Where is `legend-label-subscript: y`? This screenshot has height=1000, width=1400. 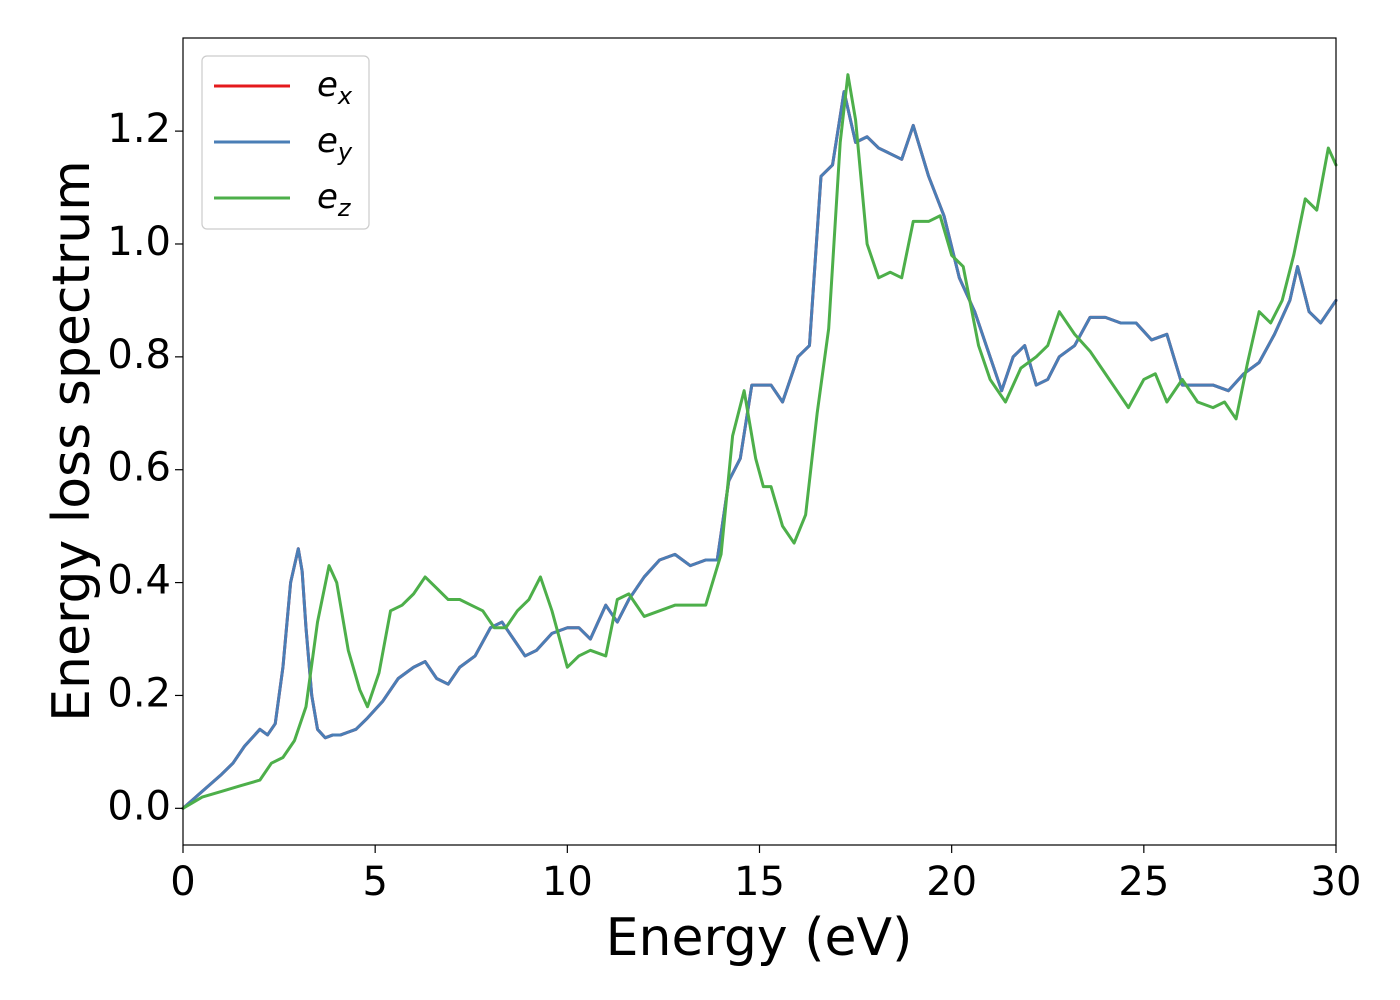 legend-label-subscript: y is located at coordinates (345, 152).